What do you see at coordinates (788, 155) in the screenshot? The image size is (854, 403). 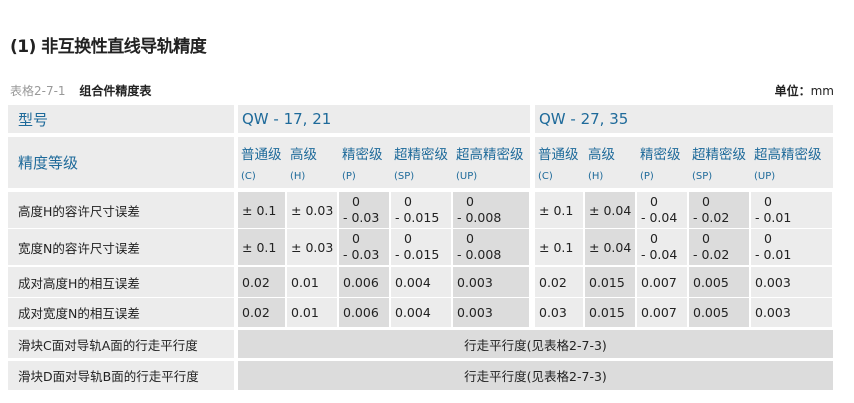 I see `grade-name: 超高精密级` at bounding box center [788, 155].